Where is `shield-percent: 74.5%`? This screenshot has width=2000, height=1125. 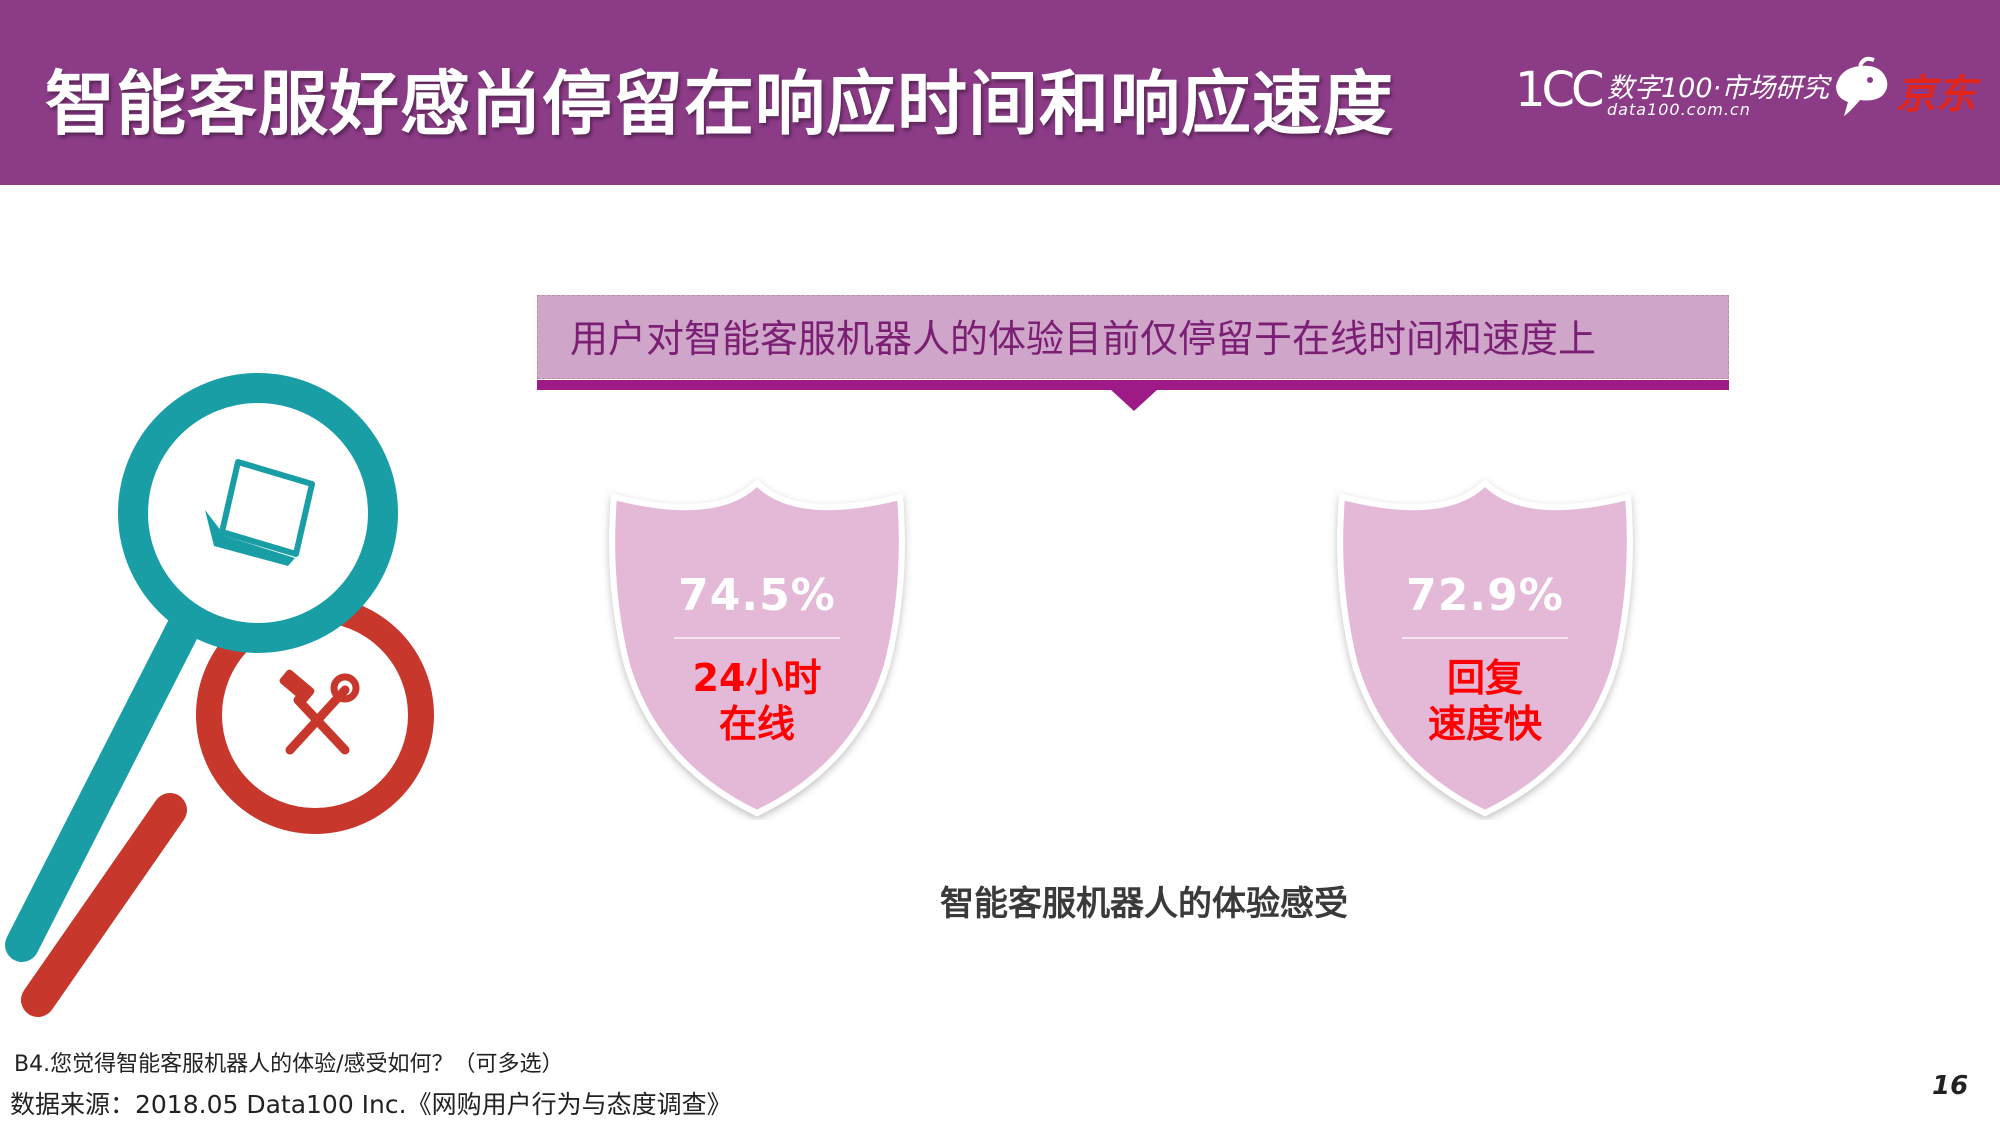
shield-percent: 74.5% is located at coordinates (757, 595).